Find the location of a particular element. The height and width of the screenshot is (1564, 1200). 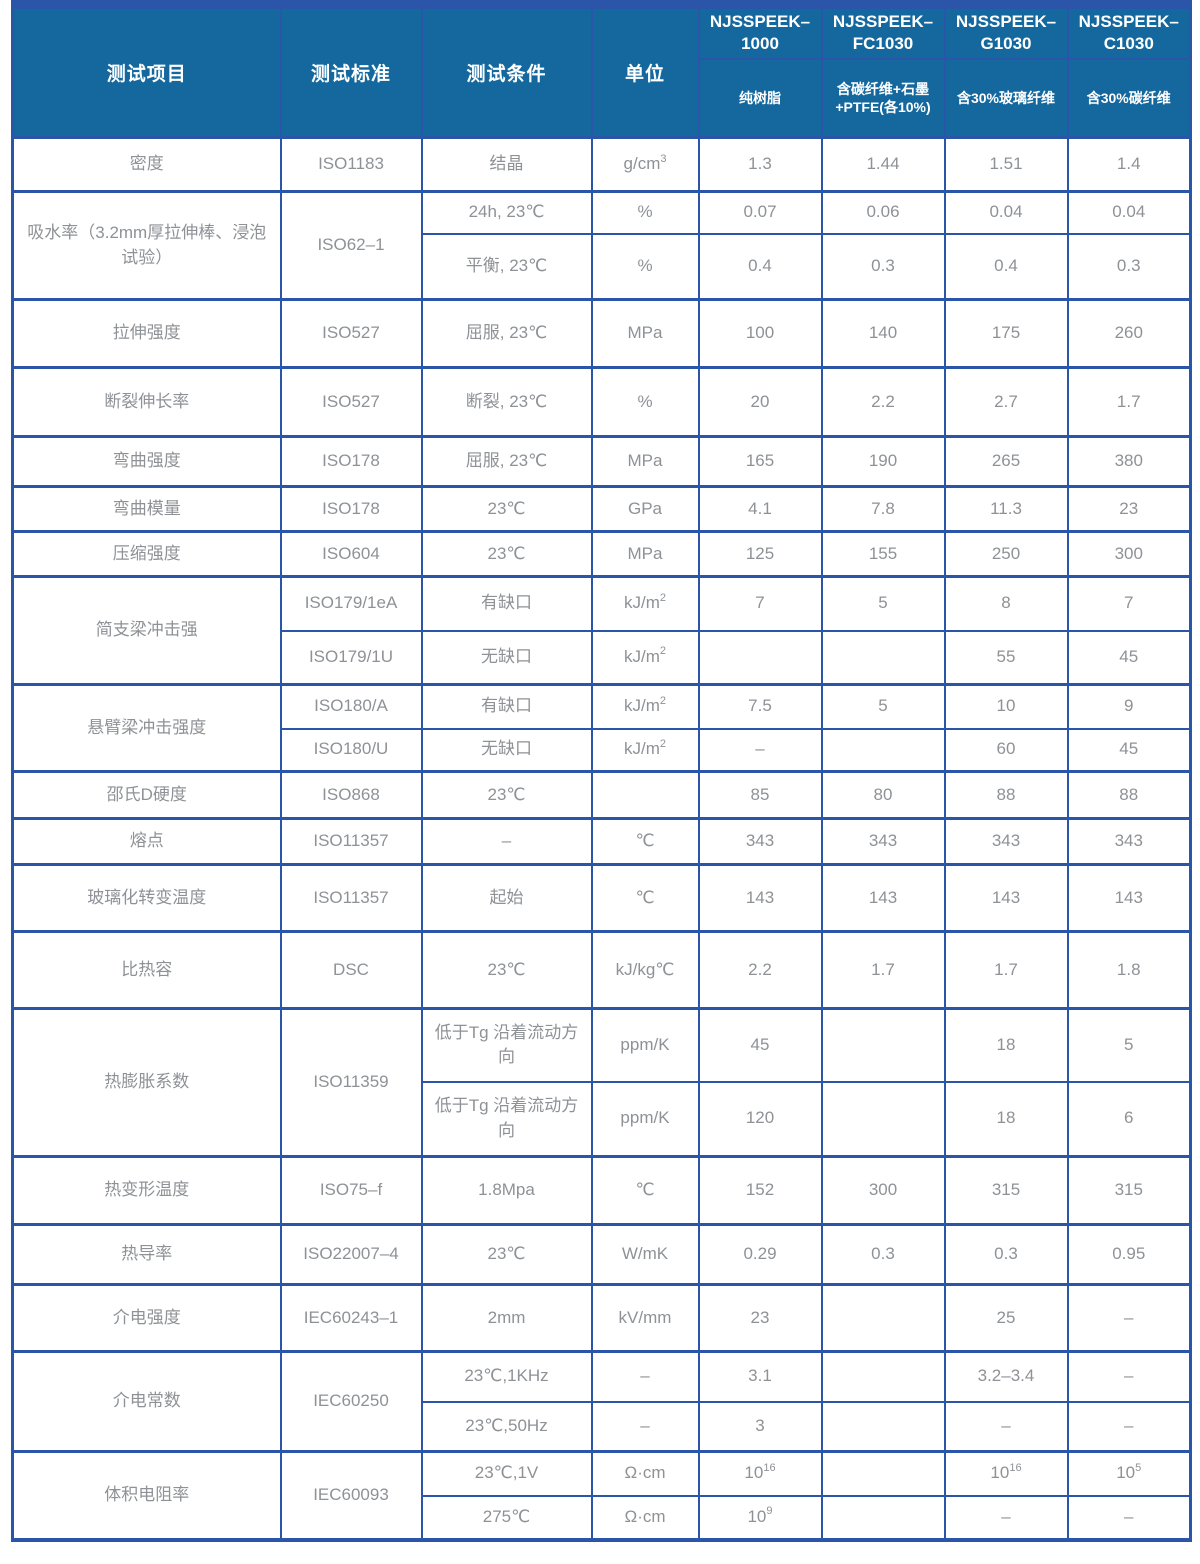

header-product-name: NJSSPEEK– 1000 is located at coordinates (760, 31).